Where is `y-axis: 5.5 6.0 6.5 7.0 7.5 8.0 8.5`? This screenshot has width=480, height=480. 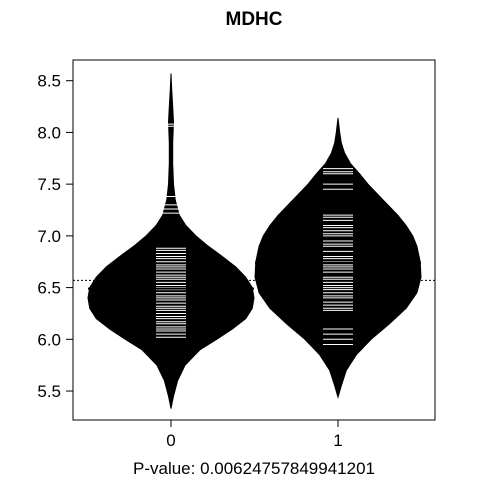 y-axis: 5.5 6.0 6.5 7.0 7.5 8.0 8.5 is located at coordinates (55, 236).